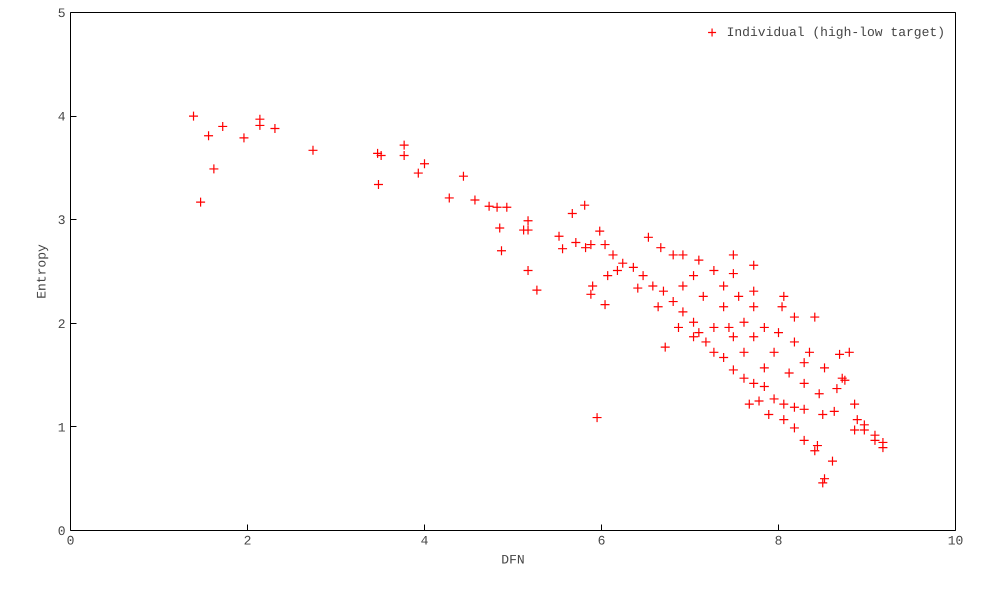 The height and width of the screenshot is (594, 981). What do you see at coordinates (62, 220) in the screenshot?
I see `y-tick-label: 3` at bounding box center [62, 220].